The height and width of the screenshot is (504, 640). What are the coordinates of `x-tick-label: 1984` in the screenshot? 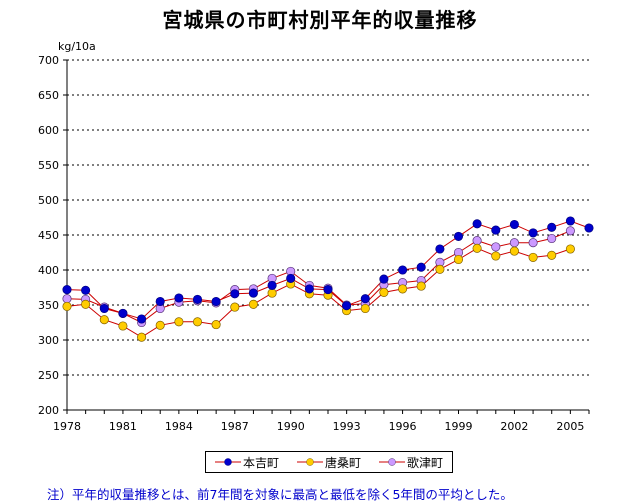 It's located at (179, 426).